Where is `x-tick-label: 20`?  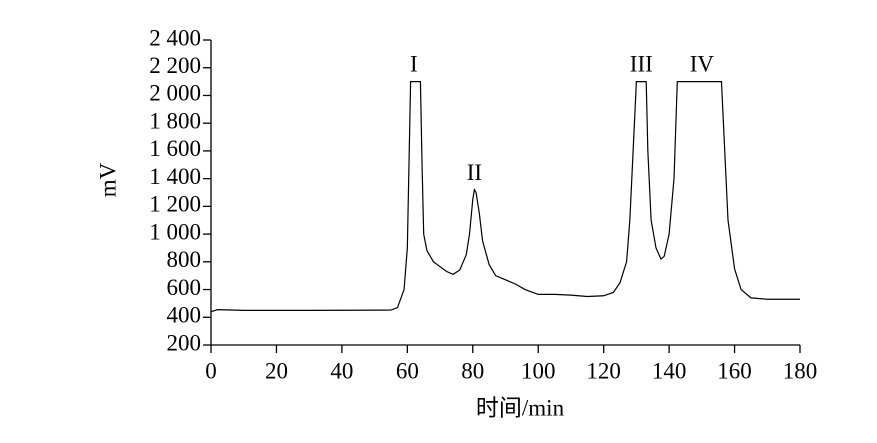
x-tick-label: 20 is located at coordinates (276, 370).